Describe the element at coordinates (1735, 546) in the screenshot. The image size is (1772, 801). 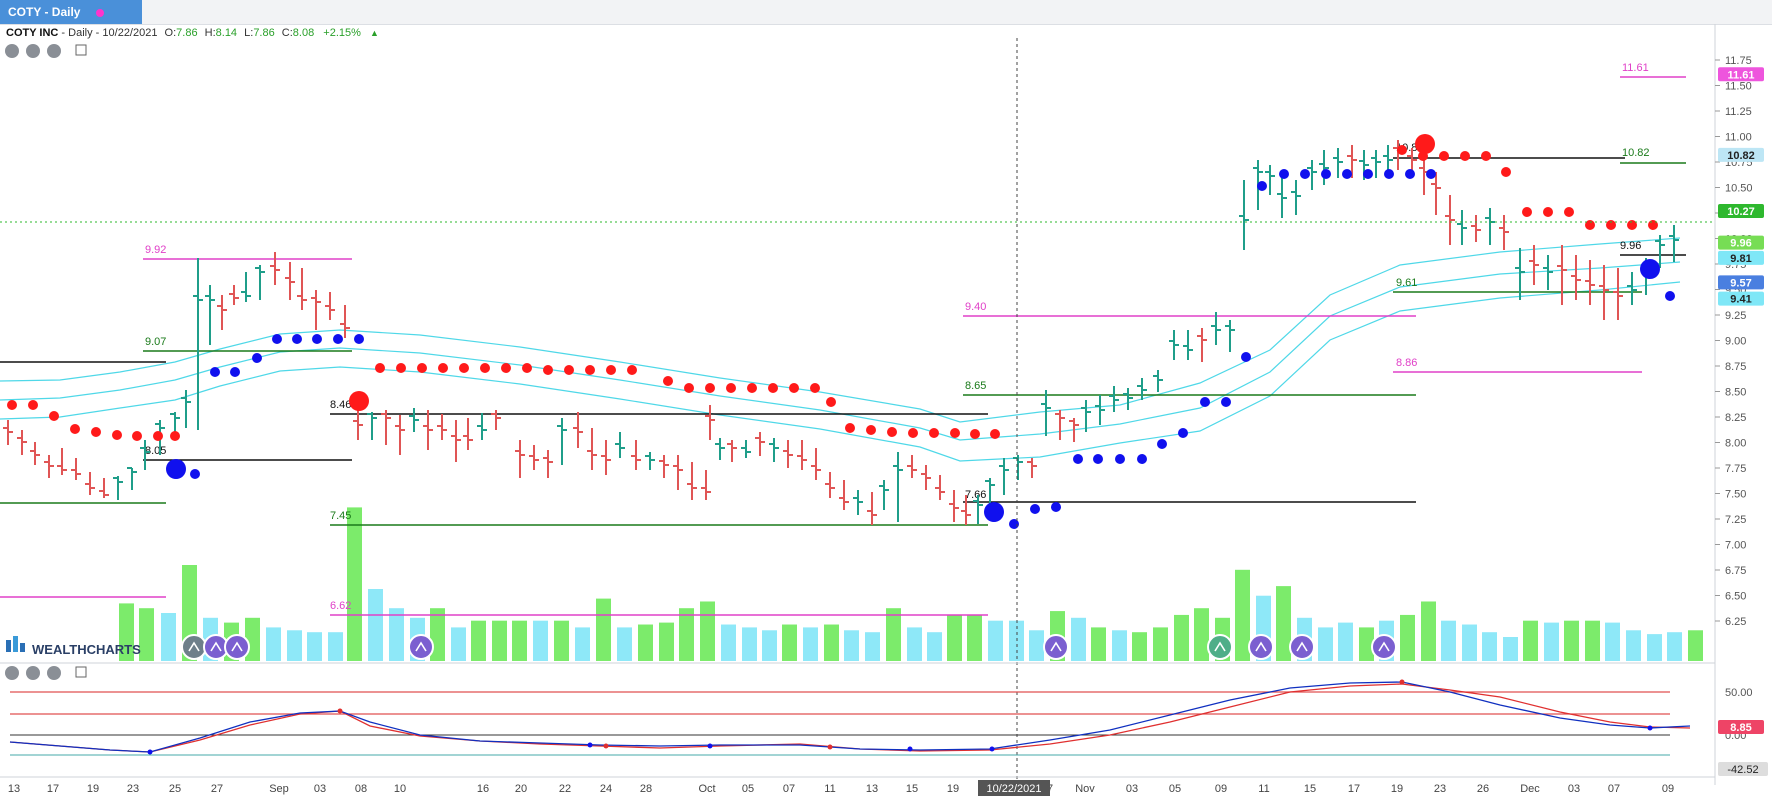
I see `price-tick-label: 7.00` at that location.